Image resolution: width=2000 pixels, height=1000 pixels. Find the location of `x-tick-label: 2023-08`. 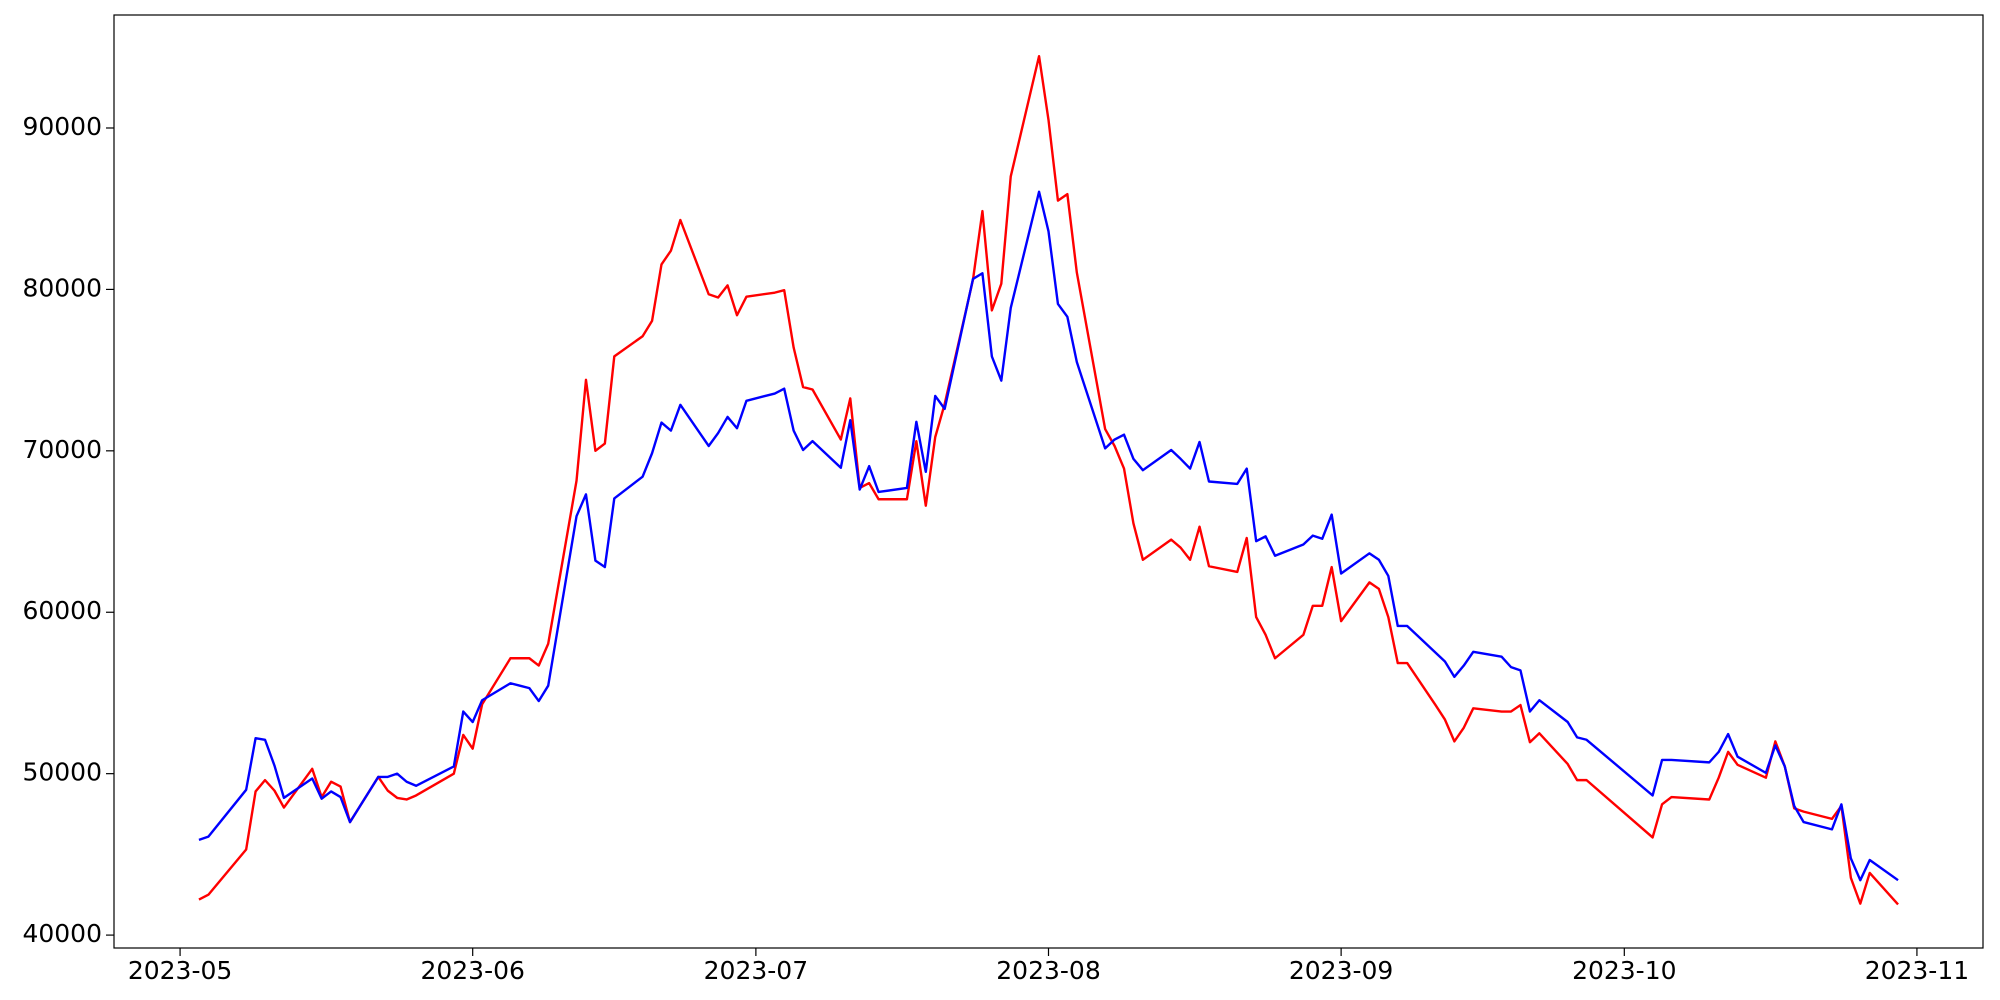

x-tick-label: 2023-08 is located at coordinates (1048, 970).